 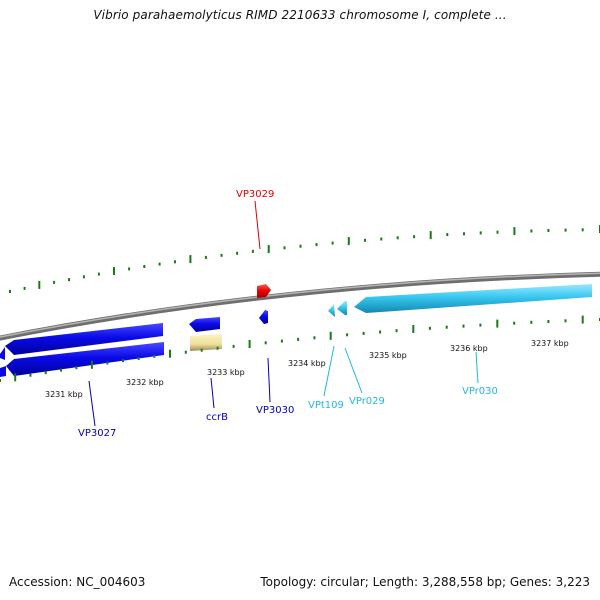 I want to click on tick-label: 3236 kbp, so click(x=469, y=348).